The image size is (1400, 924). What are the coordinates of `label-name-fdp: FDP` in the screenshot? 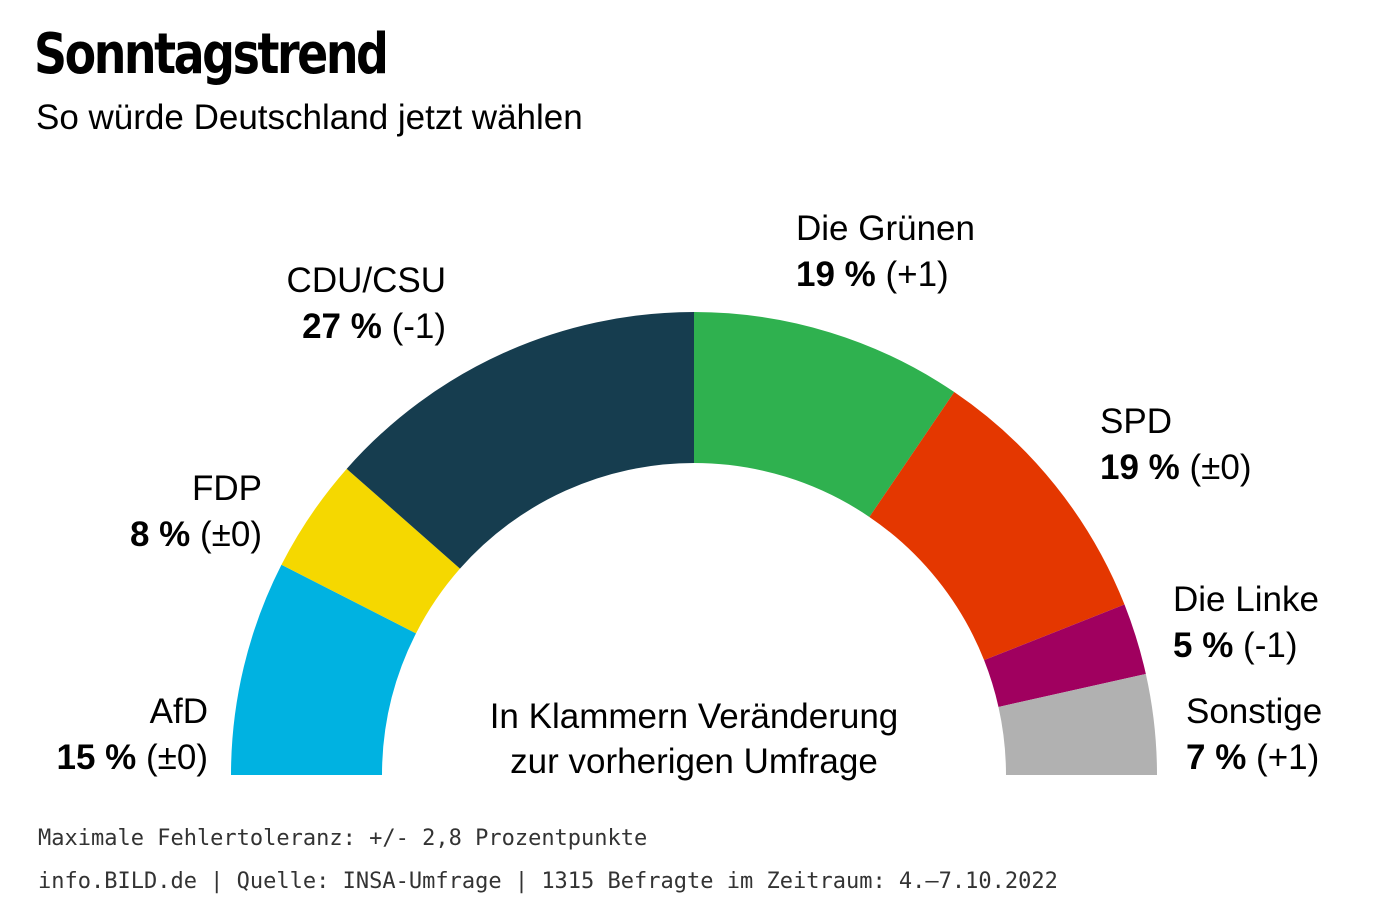 It's located at (227, 488).